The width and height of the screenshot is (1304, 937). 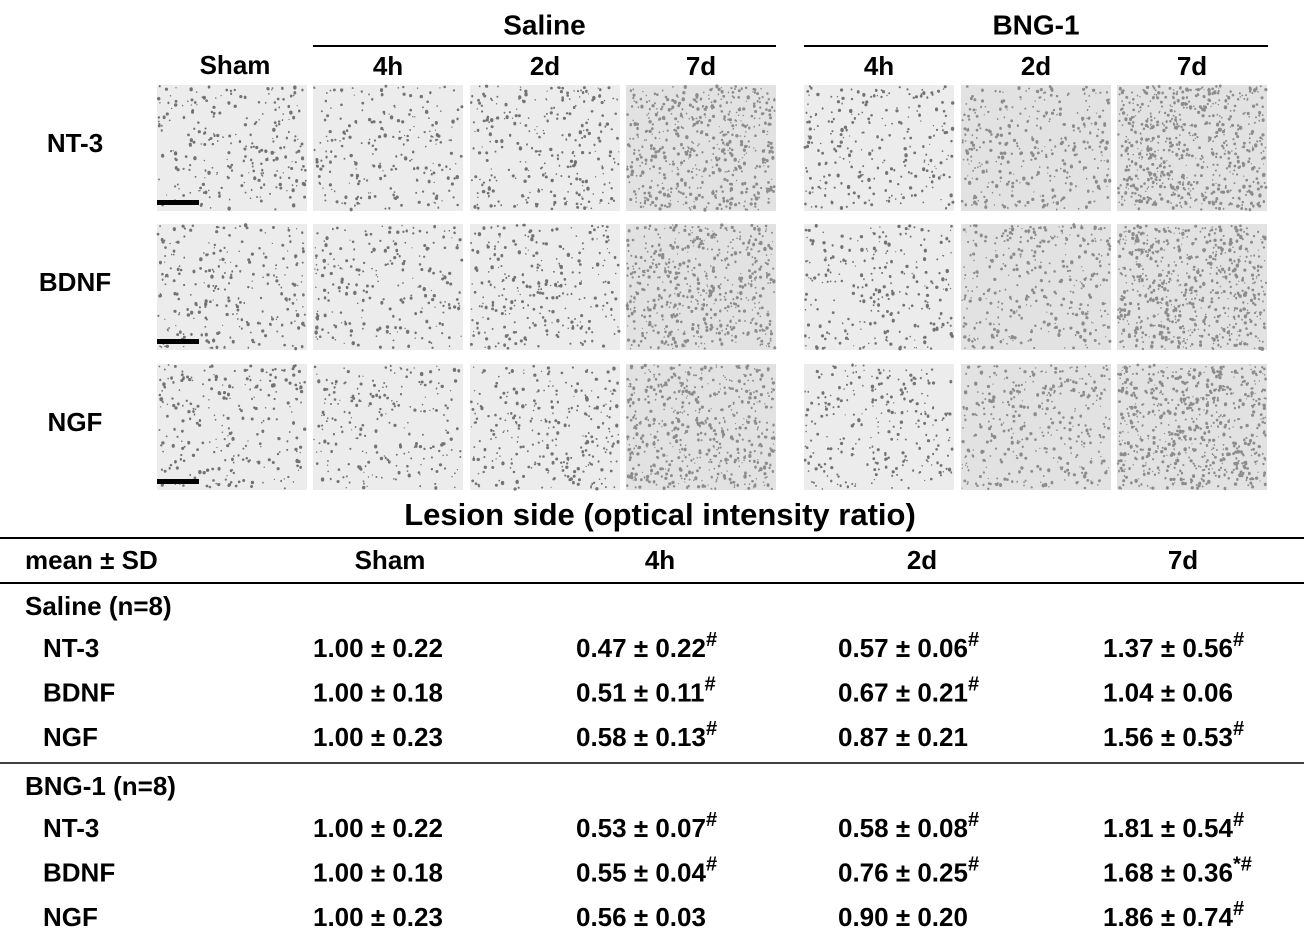 I want to click on table-cell: 1.68 ± 0.36*#, so click(x=1177, y=871).